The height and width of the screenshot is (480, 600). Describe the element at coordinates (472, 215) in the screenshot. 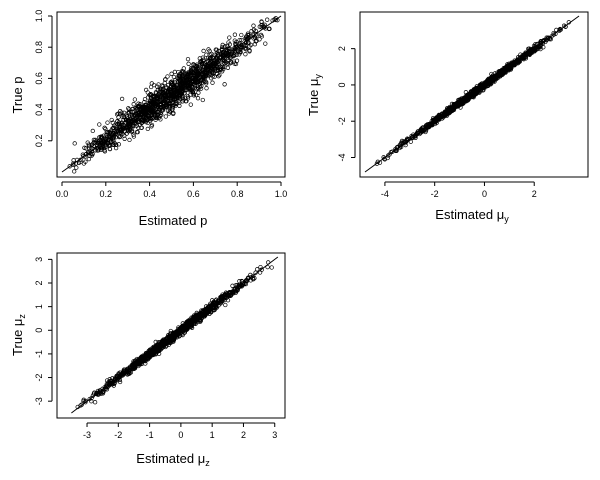

I see `x-axis-label: Estimated μy` at that location.